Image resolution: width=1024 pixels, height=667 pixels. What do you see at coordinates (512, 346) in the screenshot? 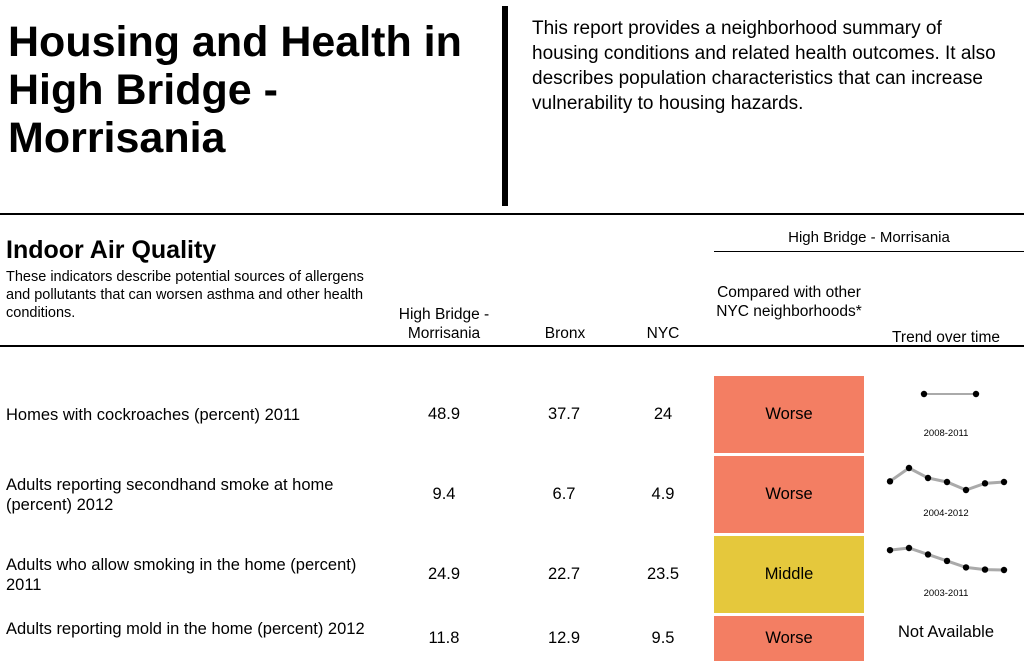
I see `table-header-rule` at bounding box center [512, 346].